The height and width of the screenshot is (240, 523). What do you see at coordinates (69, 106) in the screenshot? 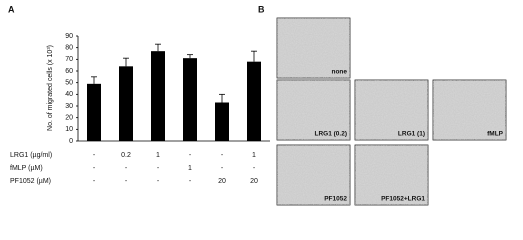
I see `y-tick-label: 30` at bounding box center [69, 106].